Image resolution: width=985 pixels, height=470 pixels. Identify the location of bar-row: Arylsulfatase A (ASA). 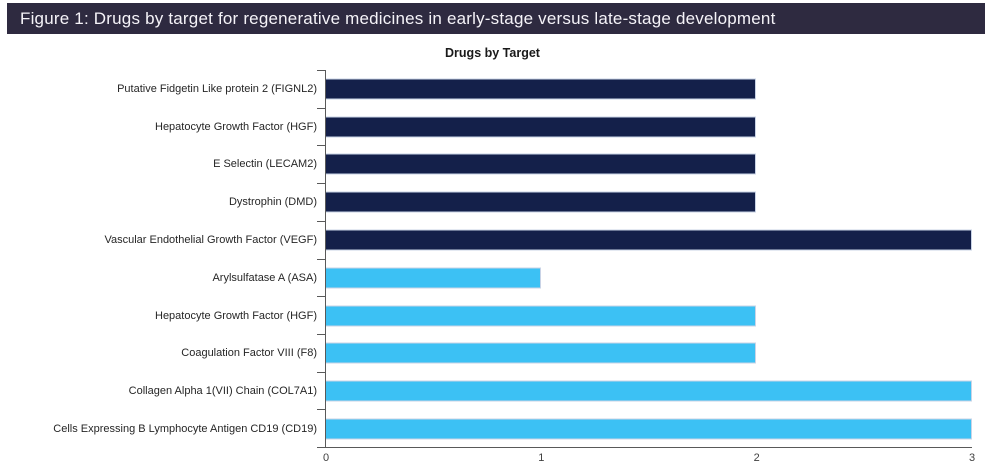
(486, 278).